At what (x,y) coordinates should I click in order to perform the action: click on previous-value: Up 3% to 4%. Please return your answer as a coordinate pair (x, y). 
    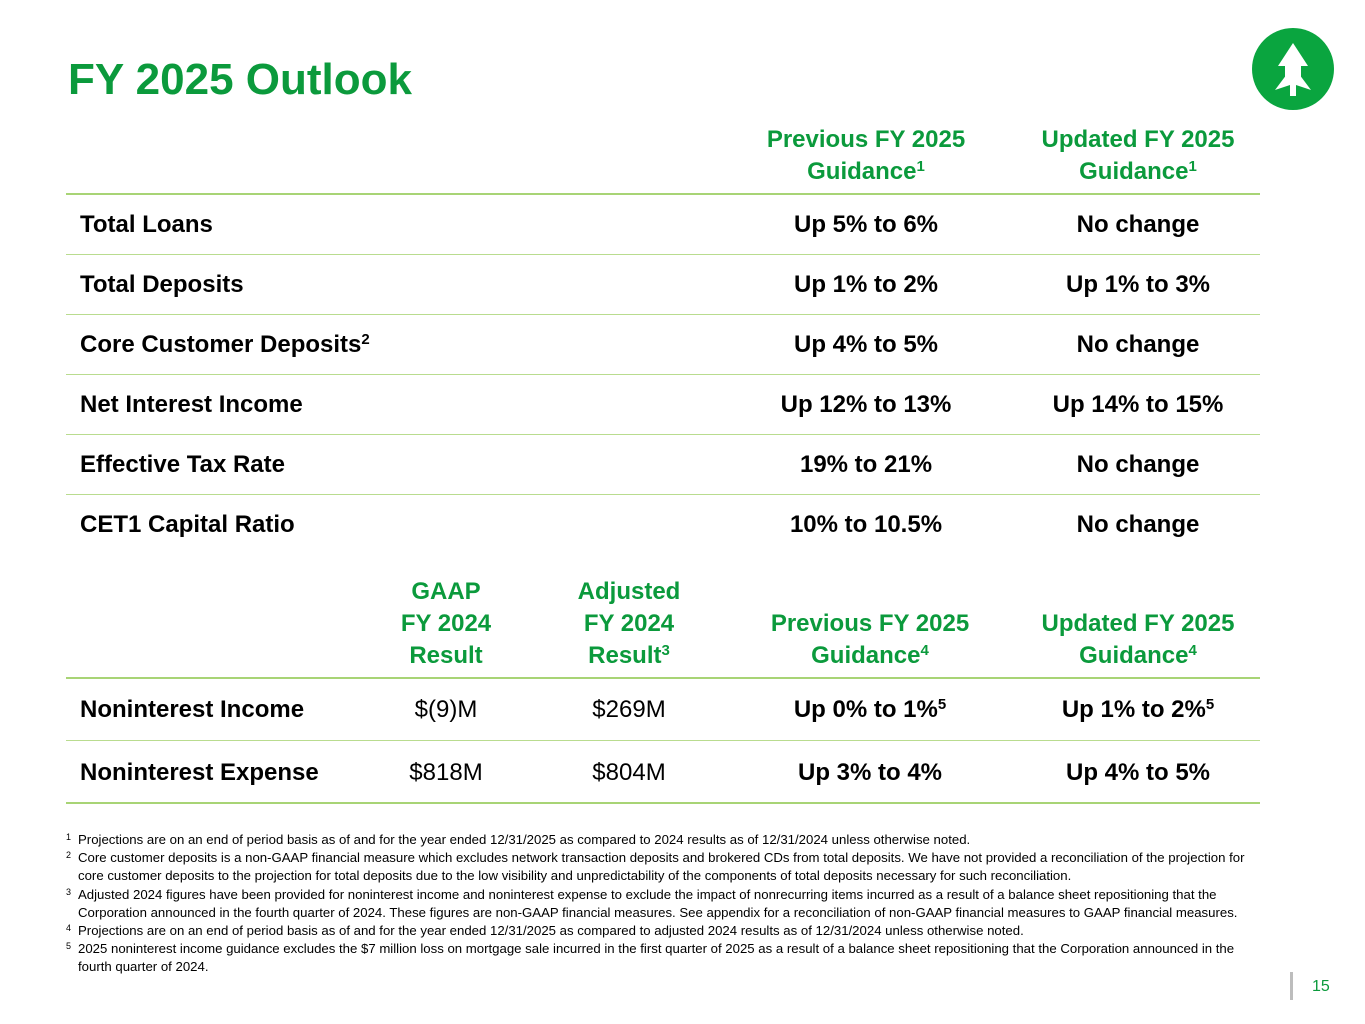
    Looking at the image, I should click on (870, 773).